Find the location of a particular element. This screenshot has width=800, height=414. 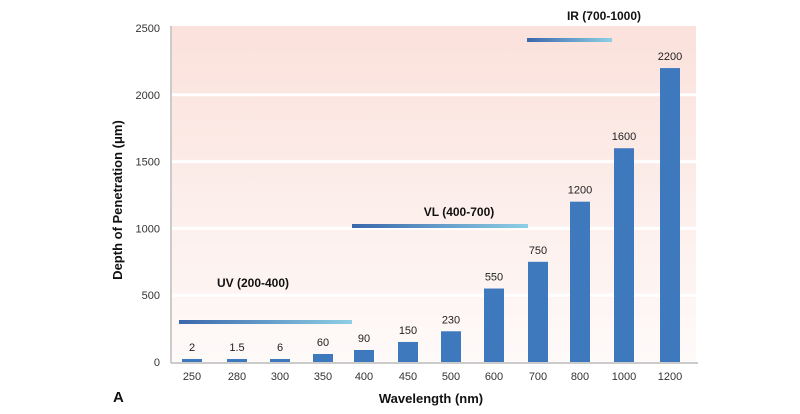

data-label: 2200 is located at coordinates (670, 57).